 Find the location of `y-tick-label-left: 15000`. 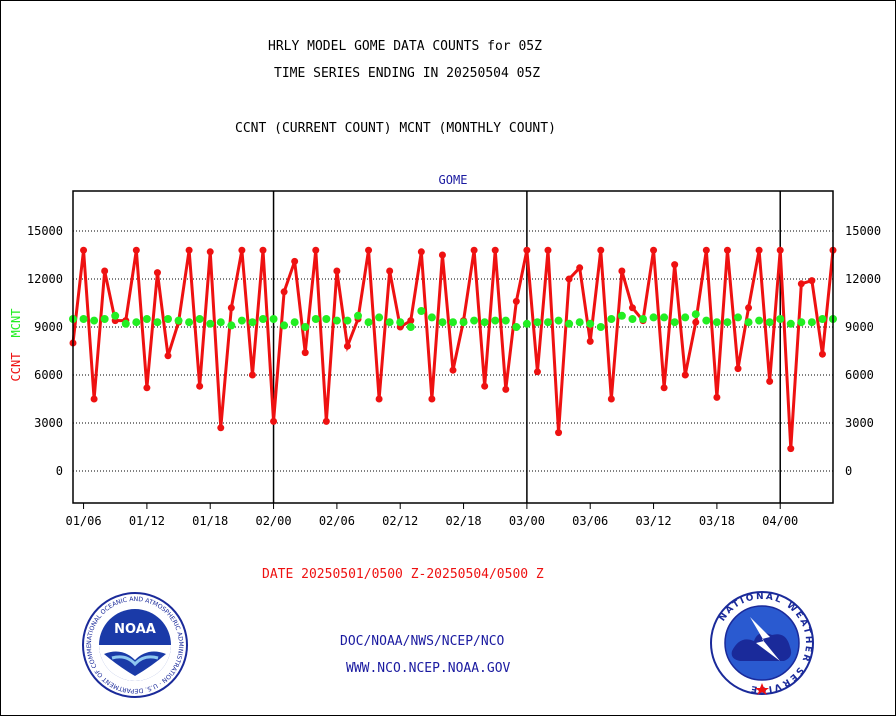

y-tick-label-left: 15000 is located at coordinates (45, 231).